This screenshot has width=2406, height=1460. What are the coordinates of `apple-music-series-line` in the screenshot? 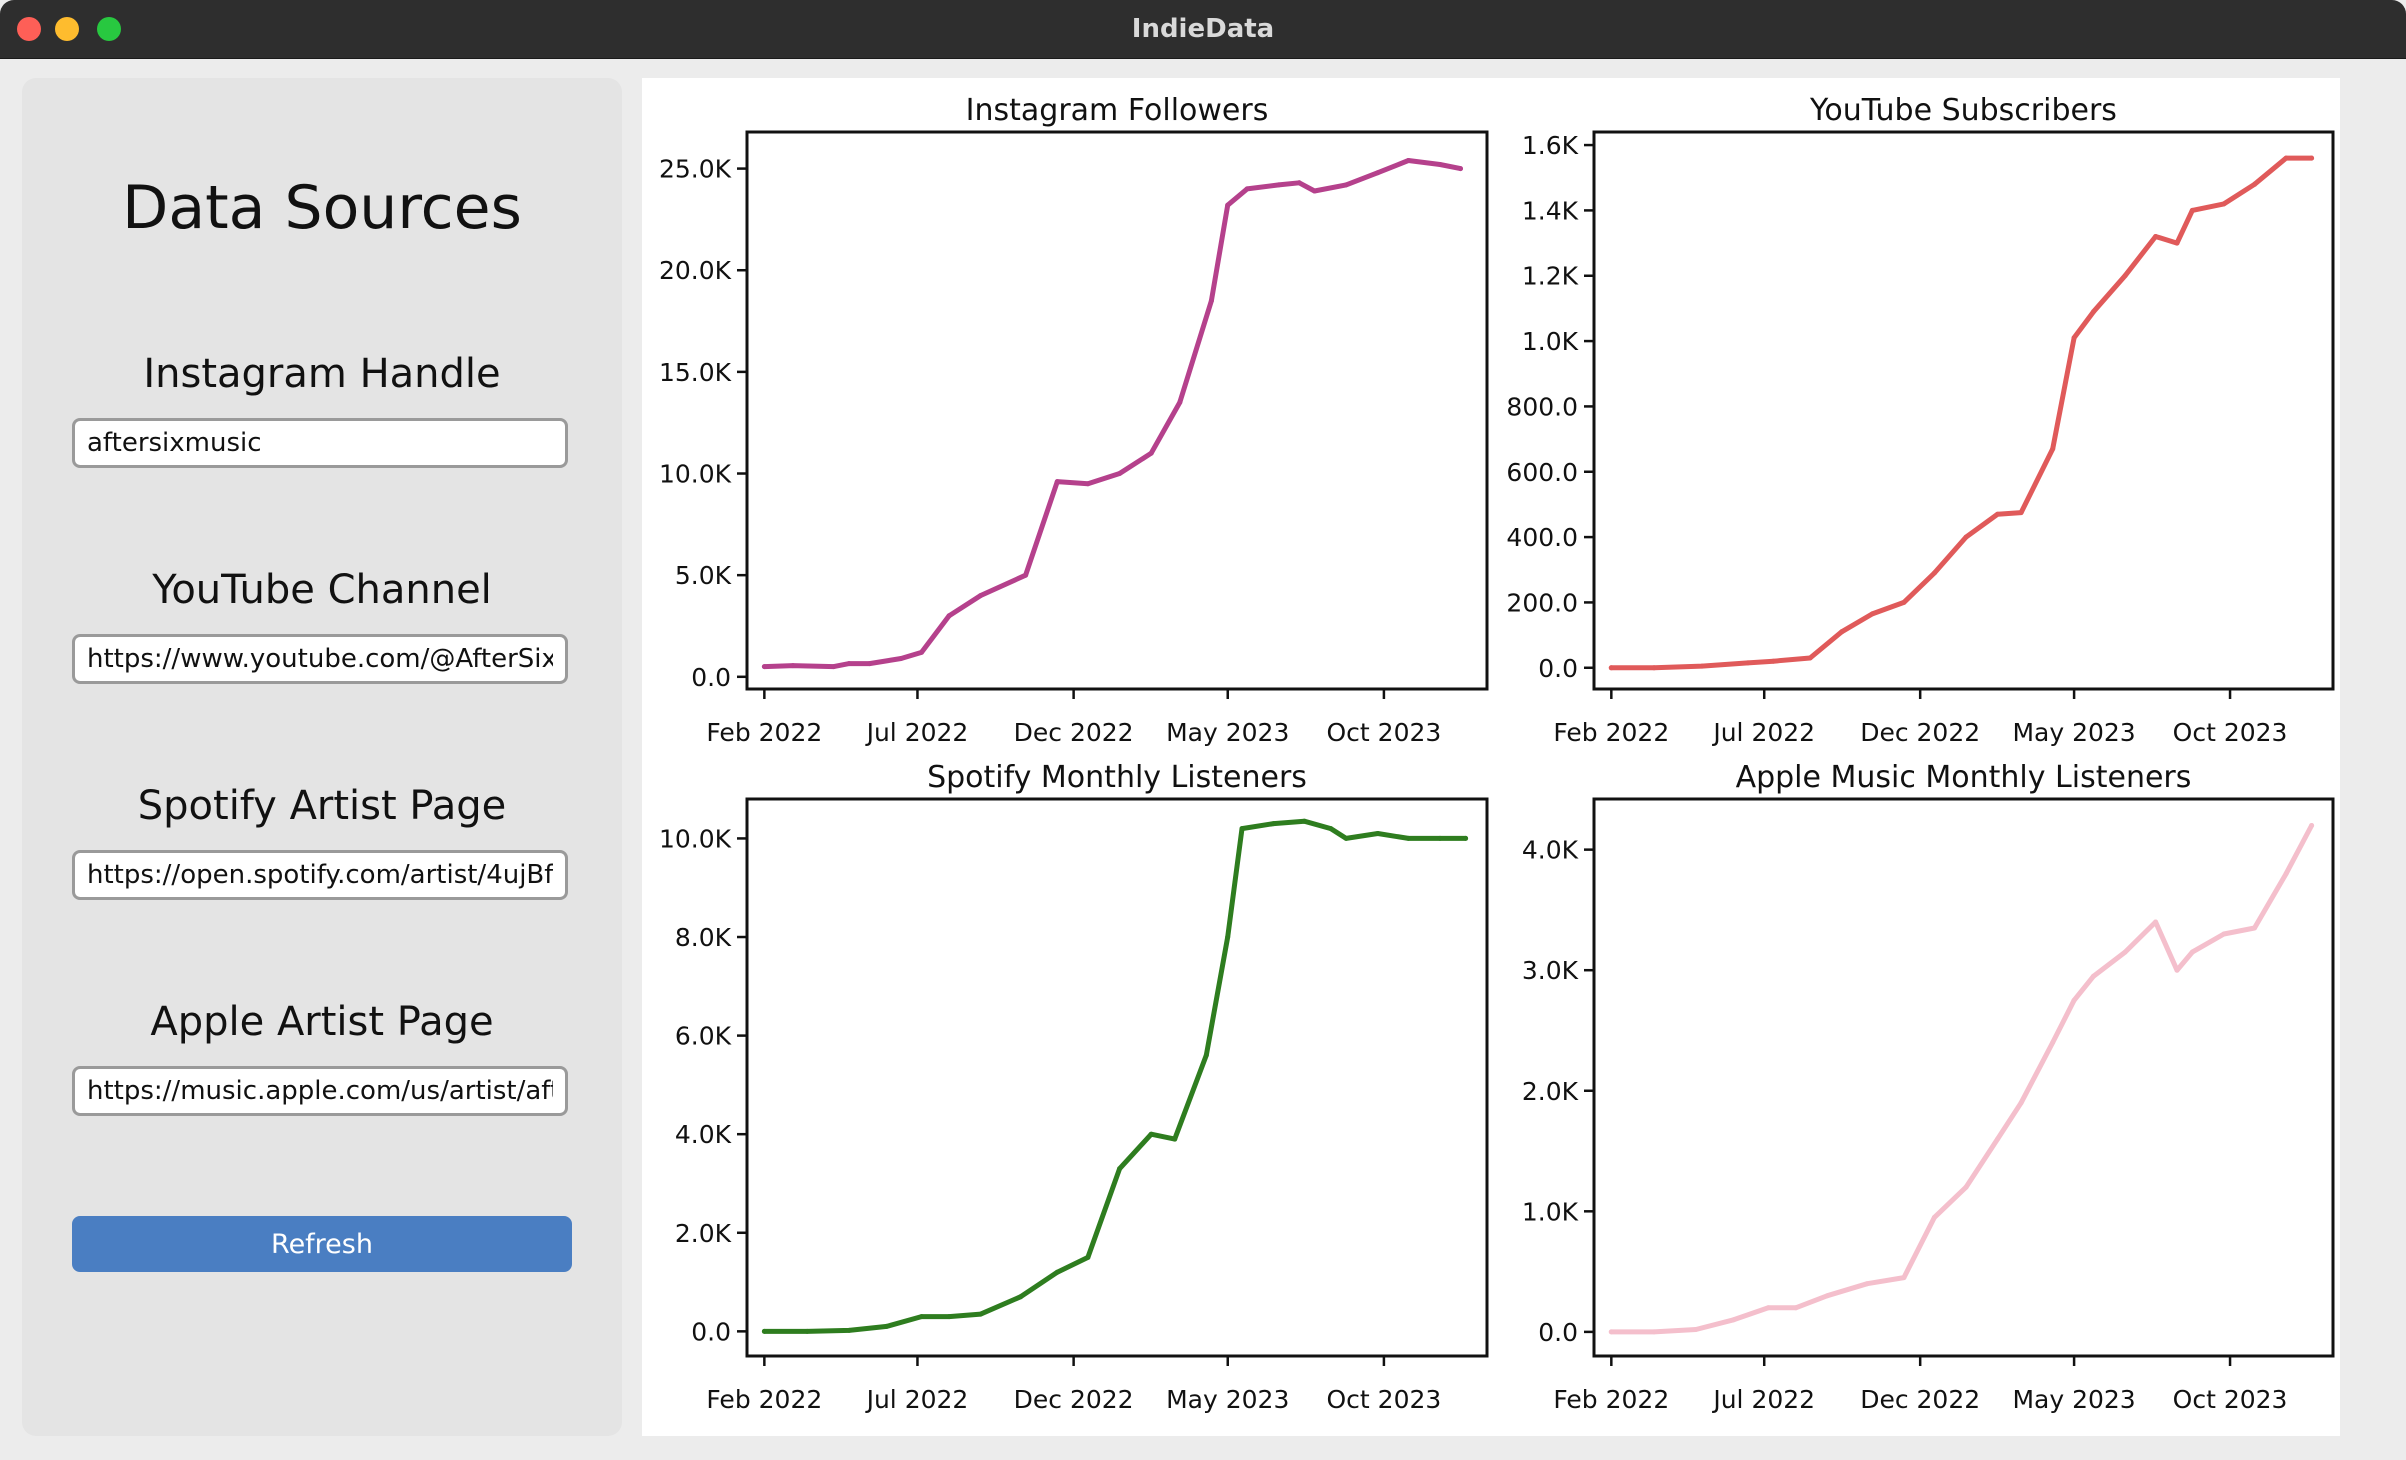 It's located at (1961, 1079).